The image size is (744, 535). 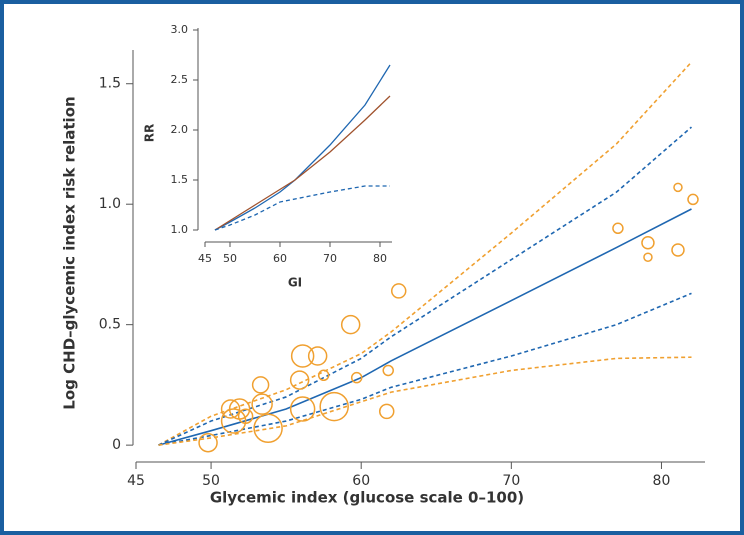 I want to click on inset-y-axis-label: RR, so click(x=150, y=133).